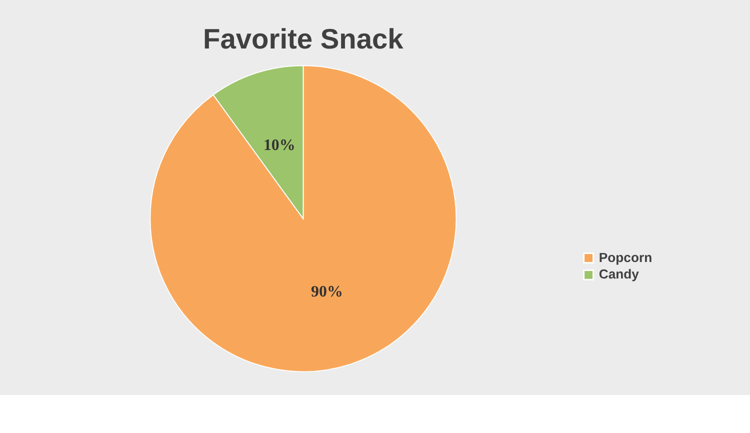 This screenshot has height=433, width=750. Describe the element at coordinates (279, 145) in the screenshot. I see `data-label: 10%` at that location.